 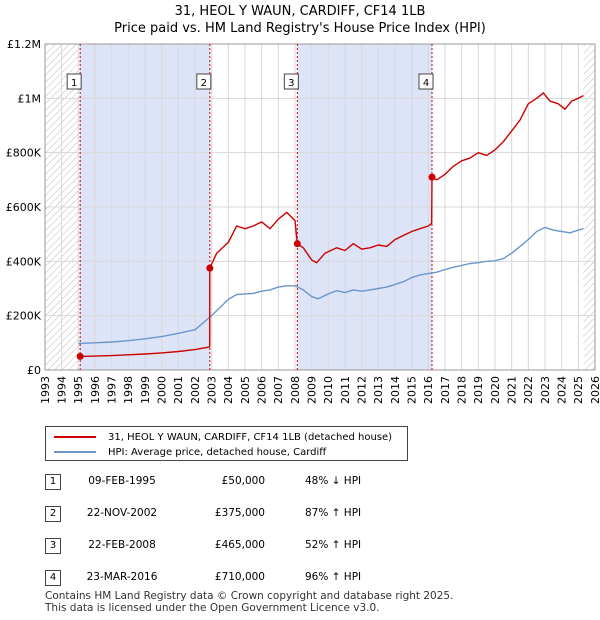 I want to click on sale-marker-label: 1, so click(x=74, y=83).